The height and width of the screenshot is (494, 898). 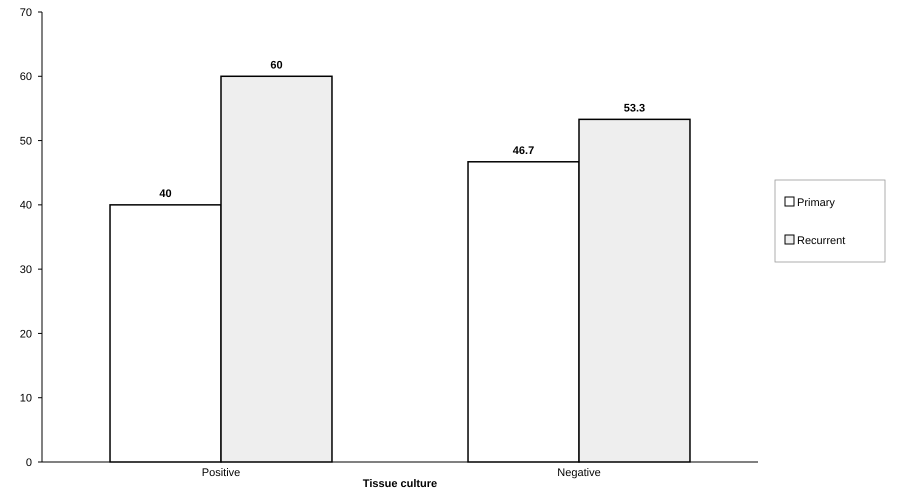 I want to click on y-tick-label: 0, so click(x=29, y=462).